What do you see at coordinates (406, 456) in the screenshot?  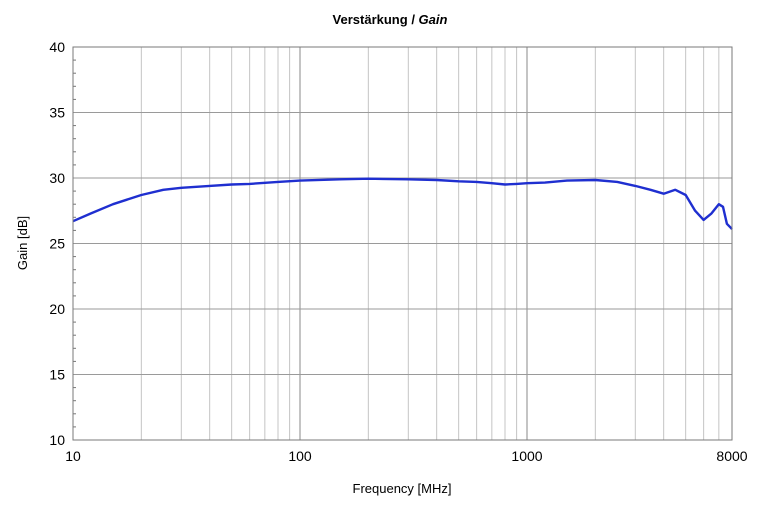 I see `x-tick-labels: 10 100 1000 8000` at bounding box center [406, 456].